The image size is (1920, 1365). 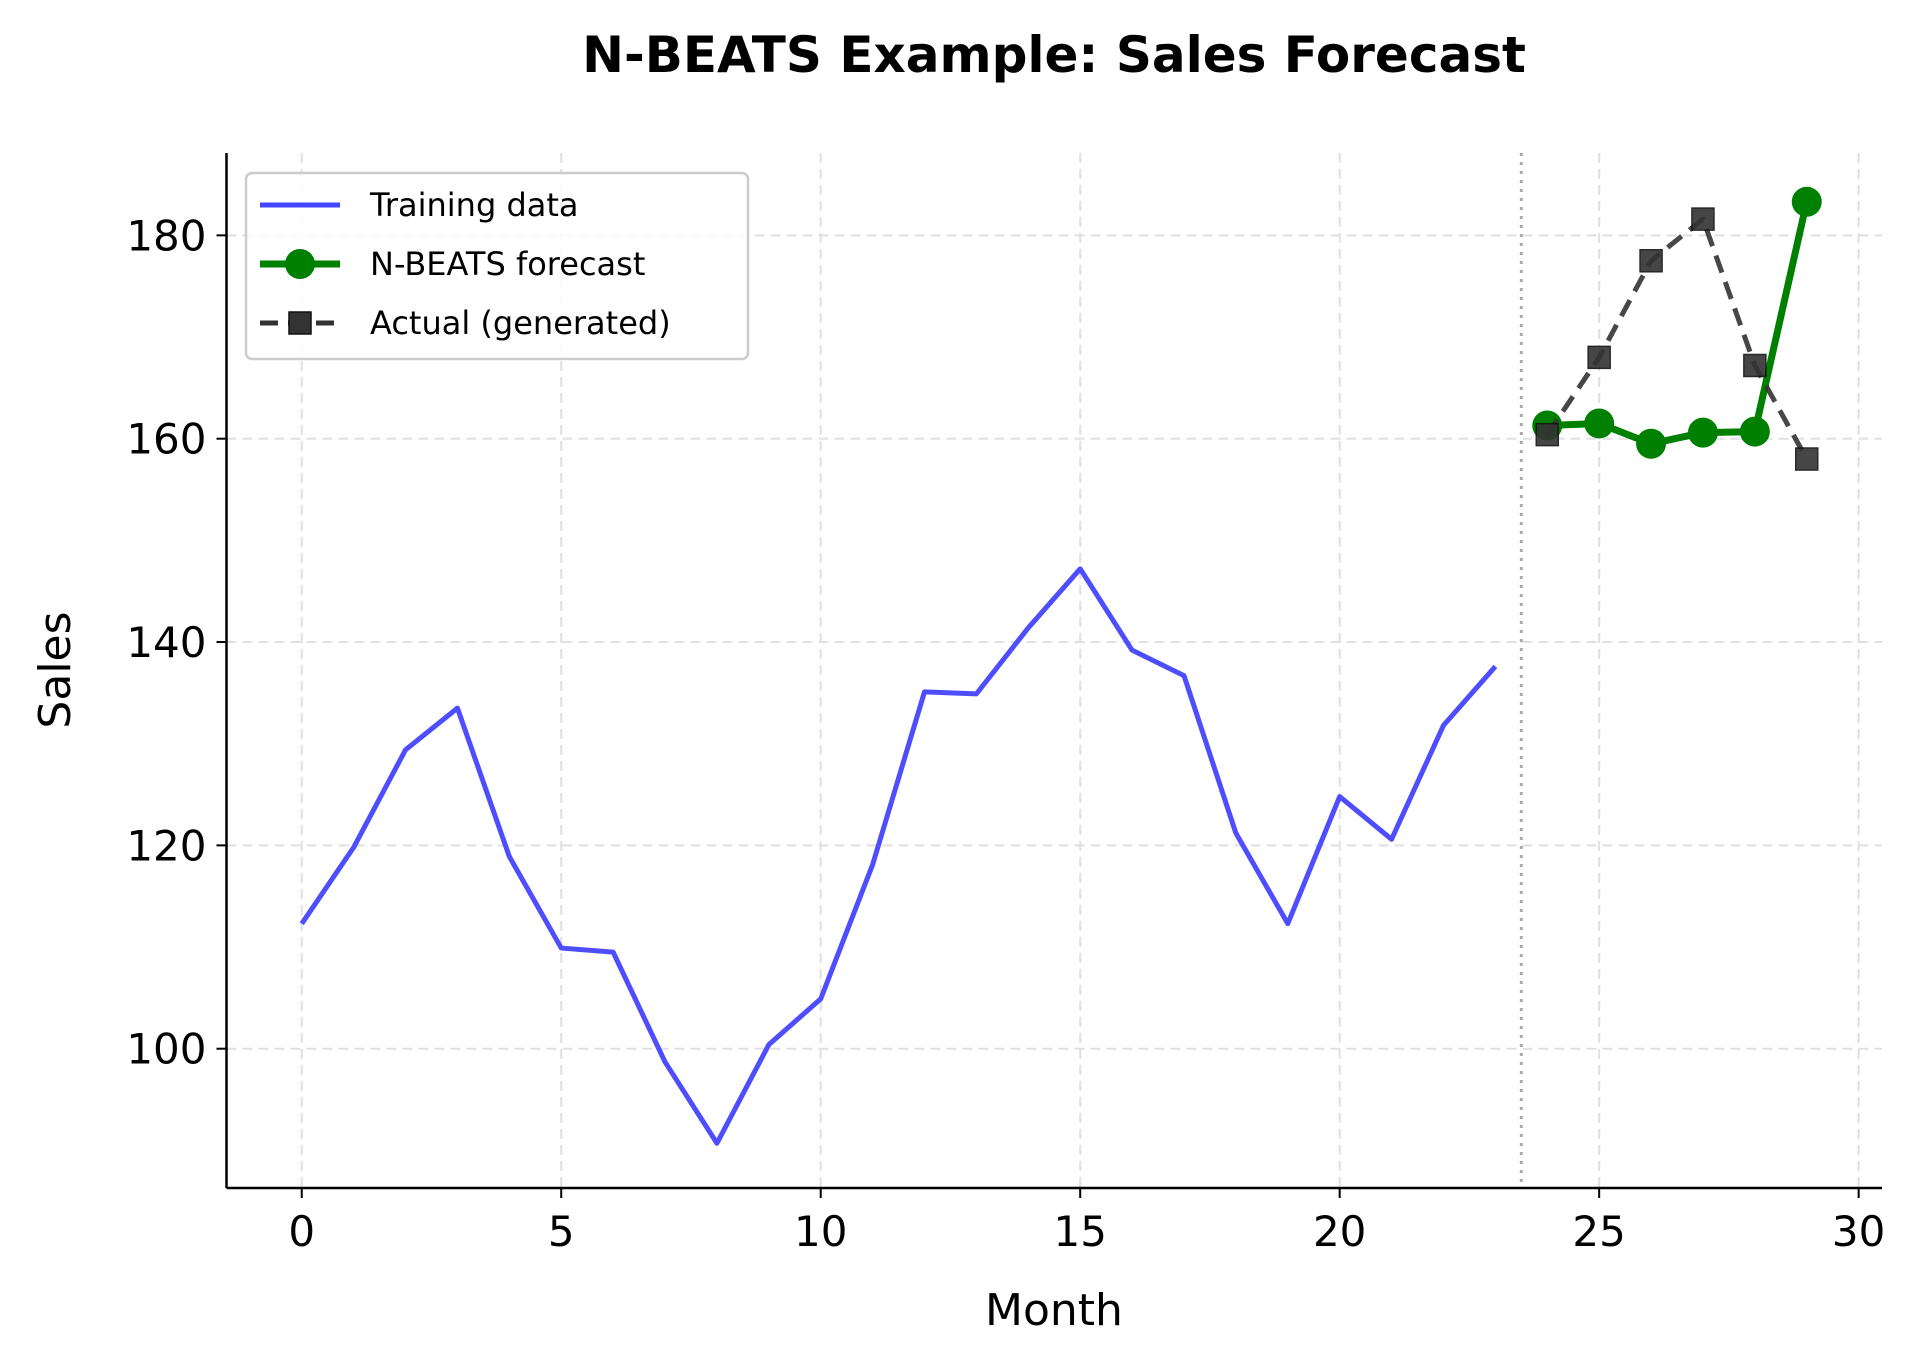 I want to click on x-tick-label: 20, so click(x=1339, y=1231).